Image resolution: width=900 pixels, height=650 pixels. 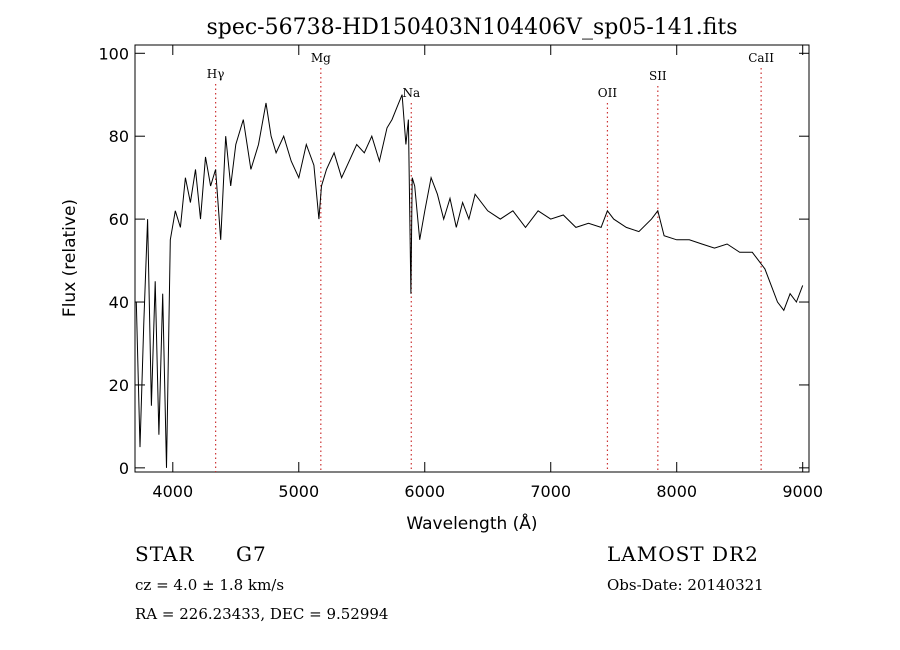 What do you see at coordinates (119, 385) in the screenshot?
I see `y-tick-label: 20` at bounding box center [119, 385].